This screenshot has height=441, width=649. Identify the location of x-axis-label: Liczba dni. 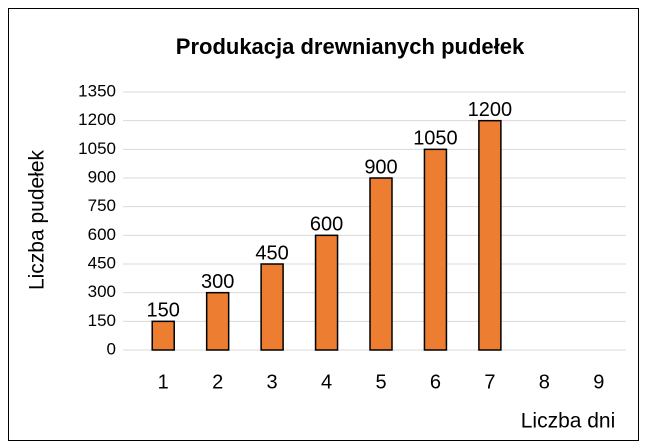
(568, 421).